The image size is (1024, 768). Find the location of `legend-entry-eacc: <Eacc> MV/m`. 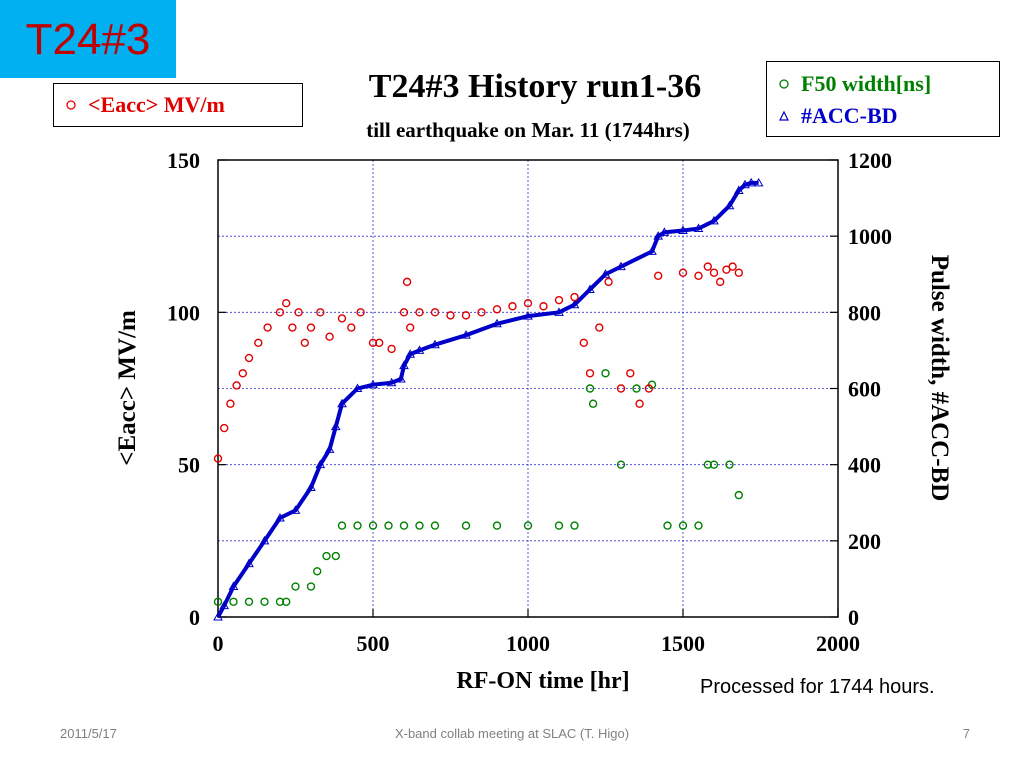

legend-entry-eacc: <Eacc> MV/m is located at coordinates (178, 105).